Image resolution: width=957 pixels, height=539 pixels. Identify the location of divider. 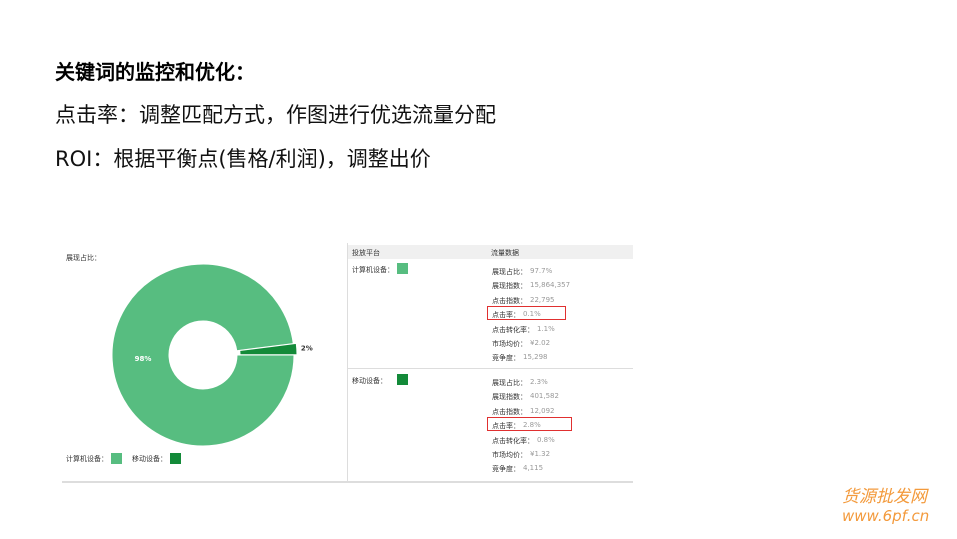
(347, 362).